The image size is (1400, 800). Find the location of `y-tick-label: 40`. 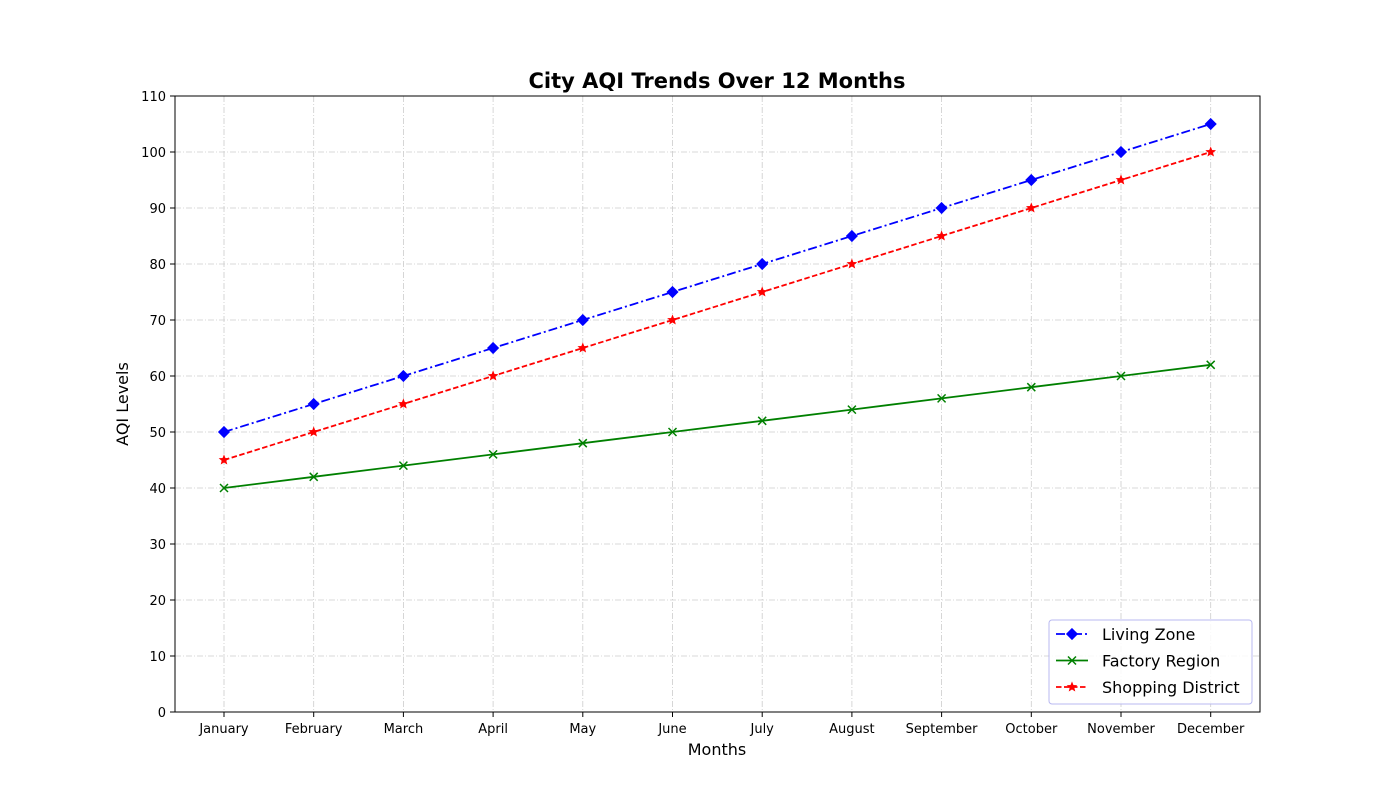

y-tick-label: 40 is located at coordinates (157, 489).